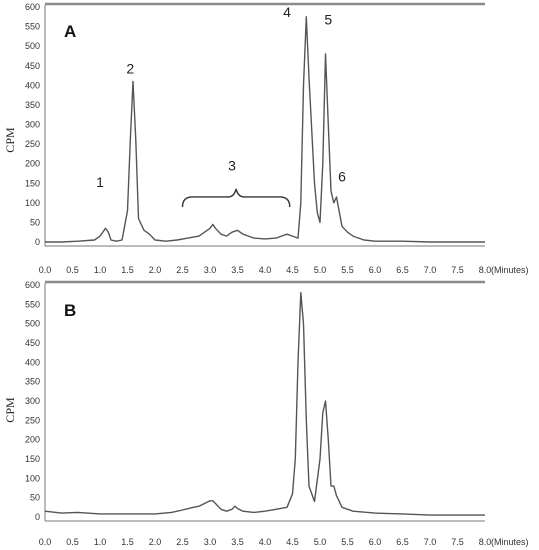 Image resolution: width=539 pixels, height=550 pixels. Describe the element at coordinates (130, 69) in the screenshot. I see `peak-label-2: 2` at that location.